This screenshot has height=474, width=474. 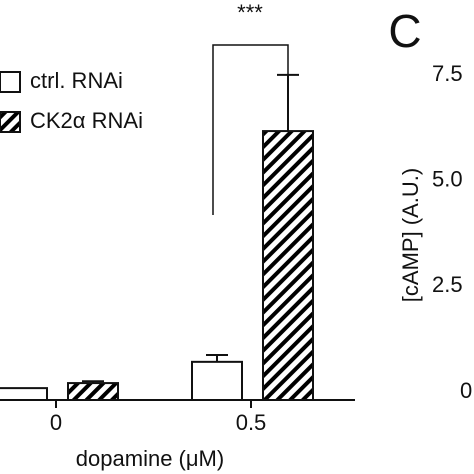 I want to click on legend-label: CK2α RNAi, so click(x=86, y=120).